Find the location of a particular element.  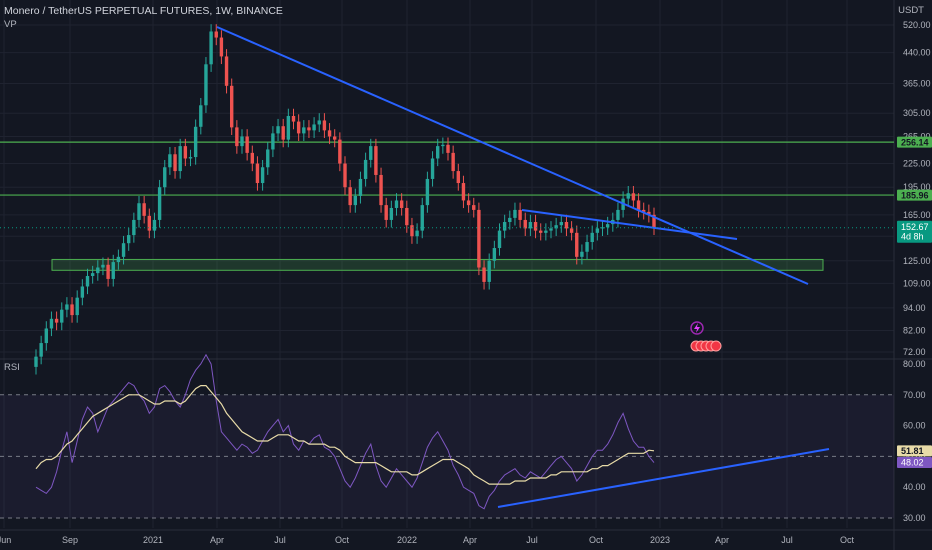

resistance-low-tag: 185.96 is located at coordinates (915, 195).